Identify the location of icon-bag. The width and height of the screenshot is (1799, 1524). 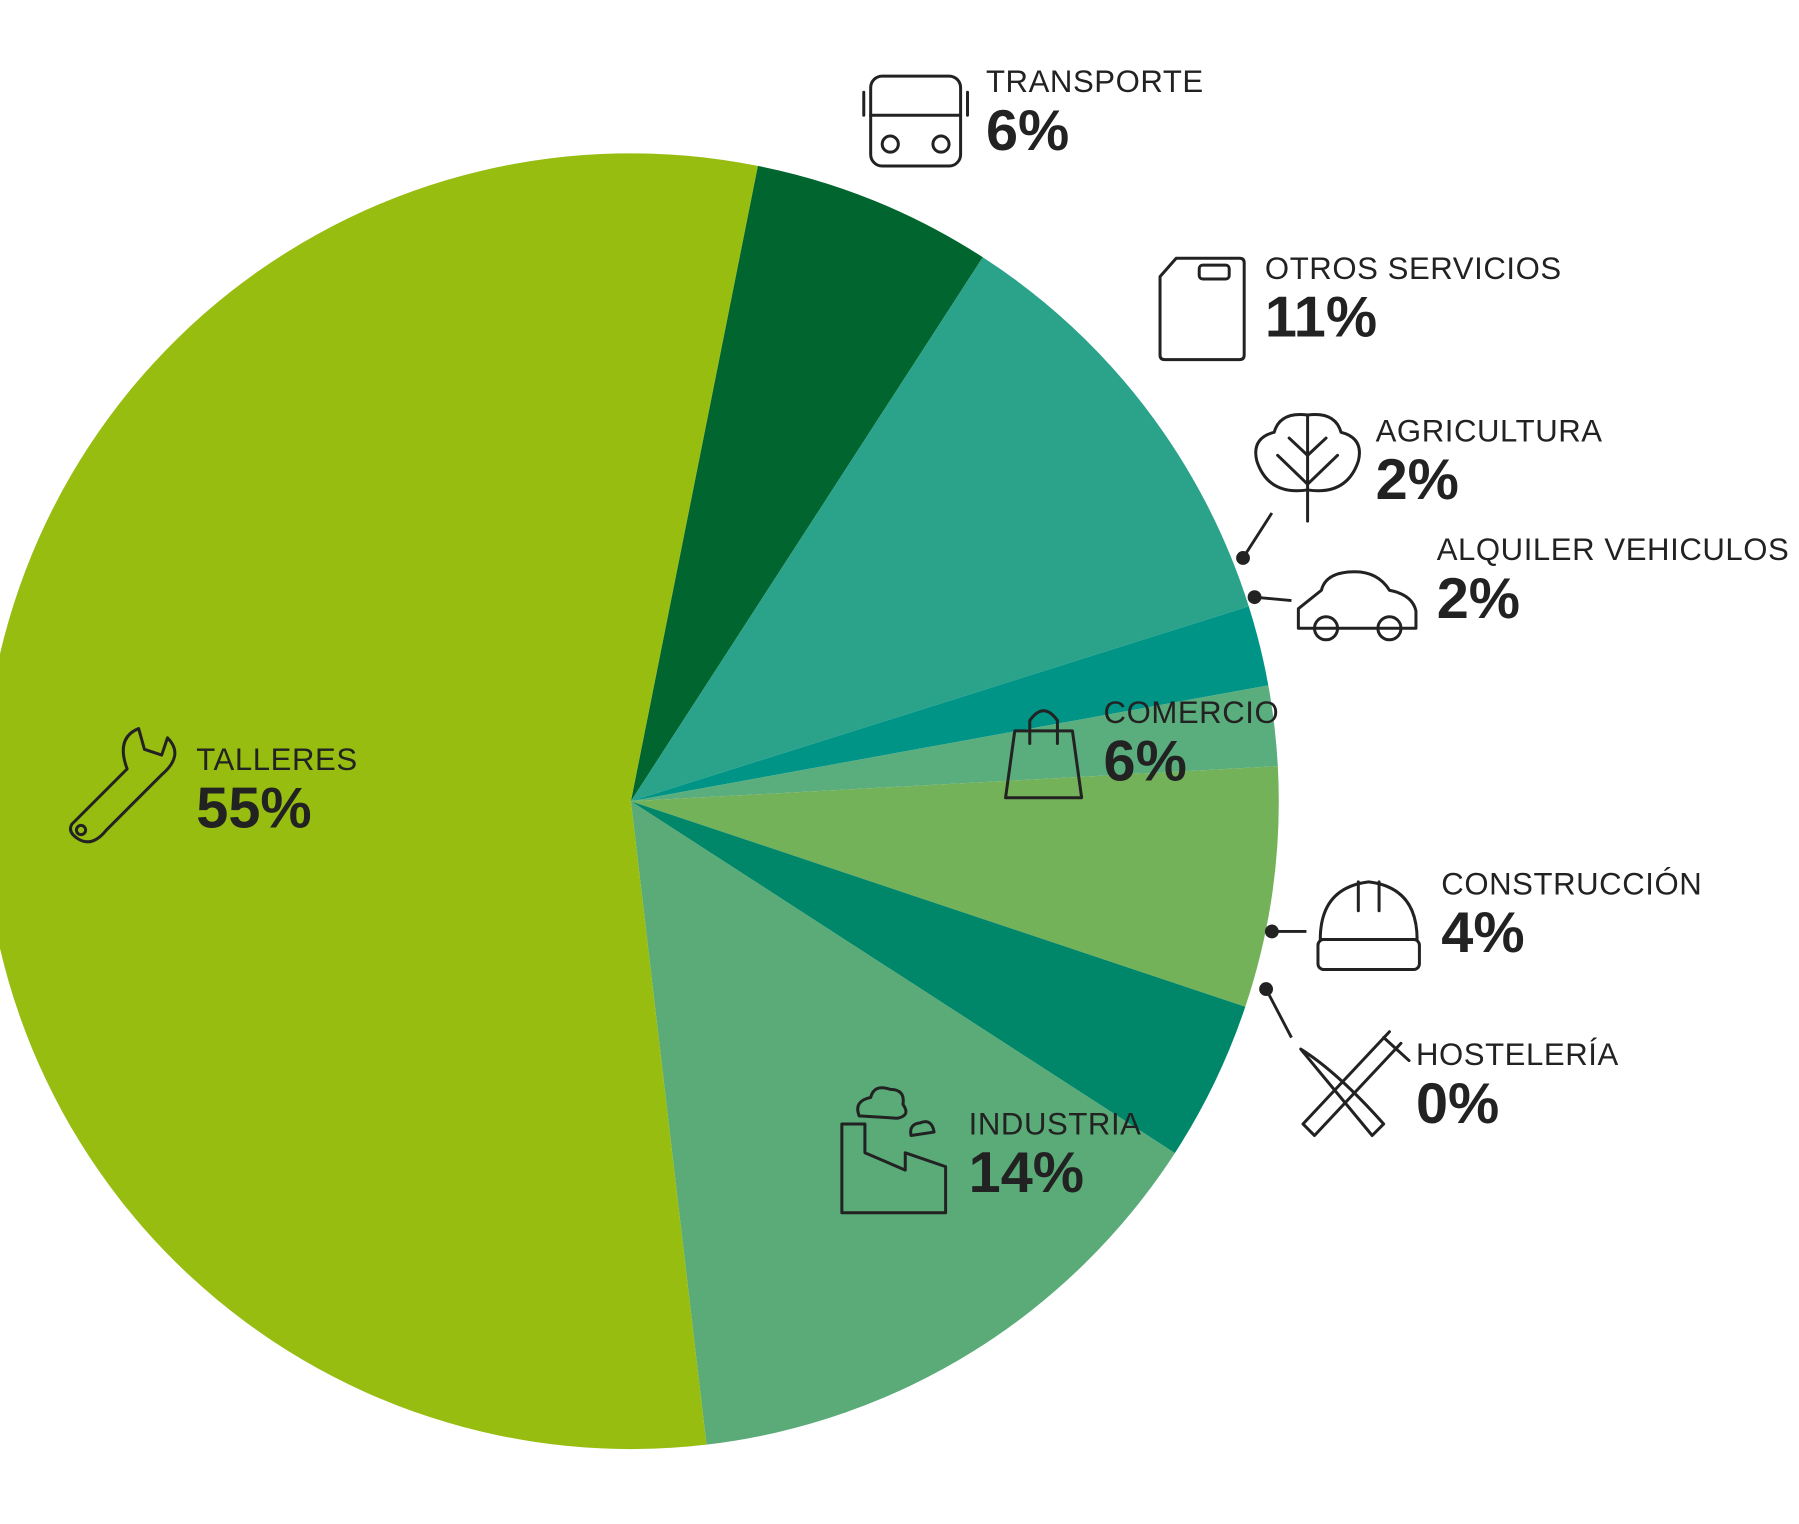
(1044, 754).